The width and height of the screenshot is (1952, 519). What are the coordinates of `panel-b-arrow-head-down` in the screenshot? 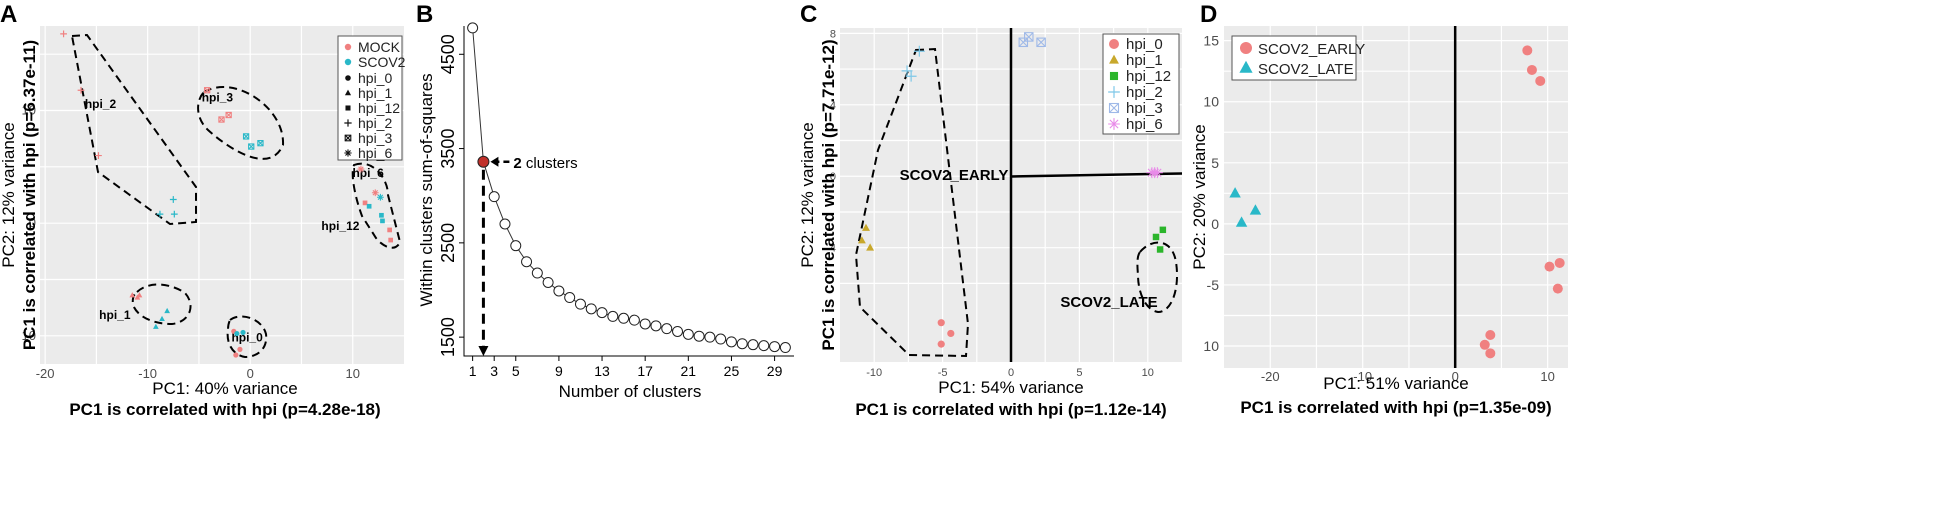 It's located at (483, 351).